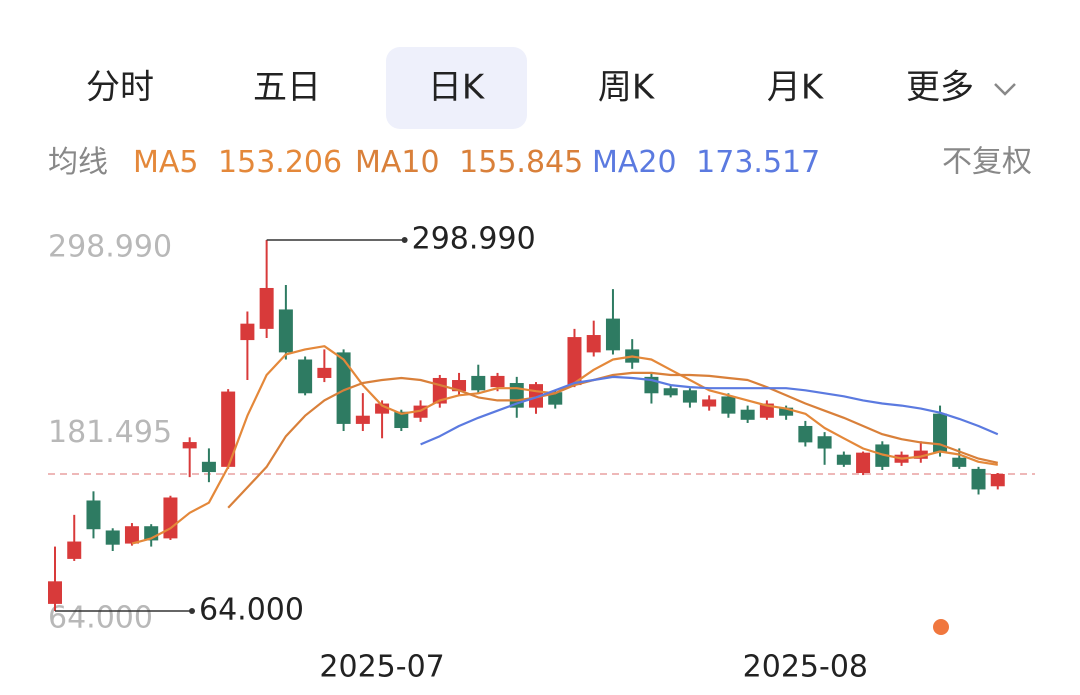 The height and width of the screenshot is (695, 1080). Describe the element at coordinates (627, 88) in the screenshot. I see `tab: 周K` at that location.